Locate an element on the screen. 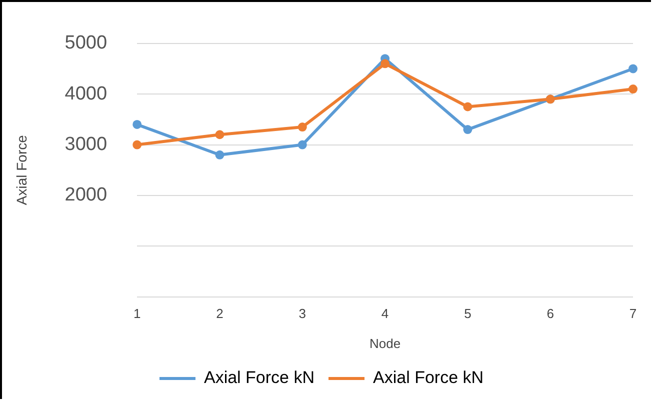 This screenshot has width=653, height=401. x-tick-label: 2 is located at coordinates (220, 314).